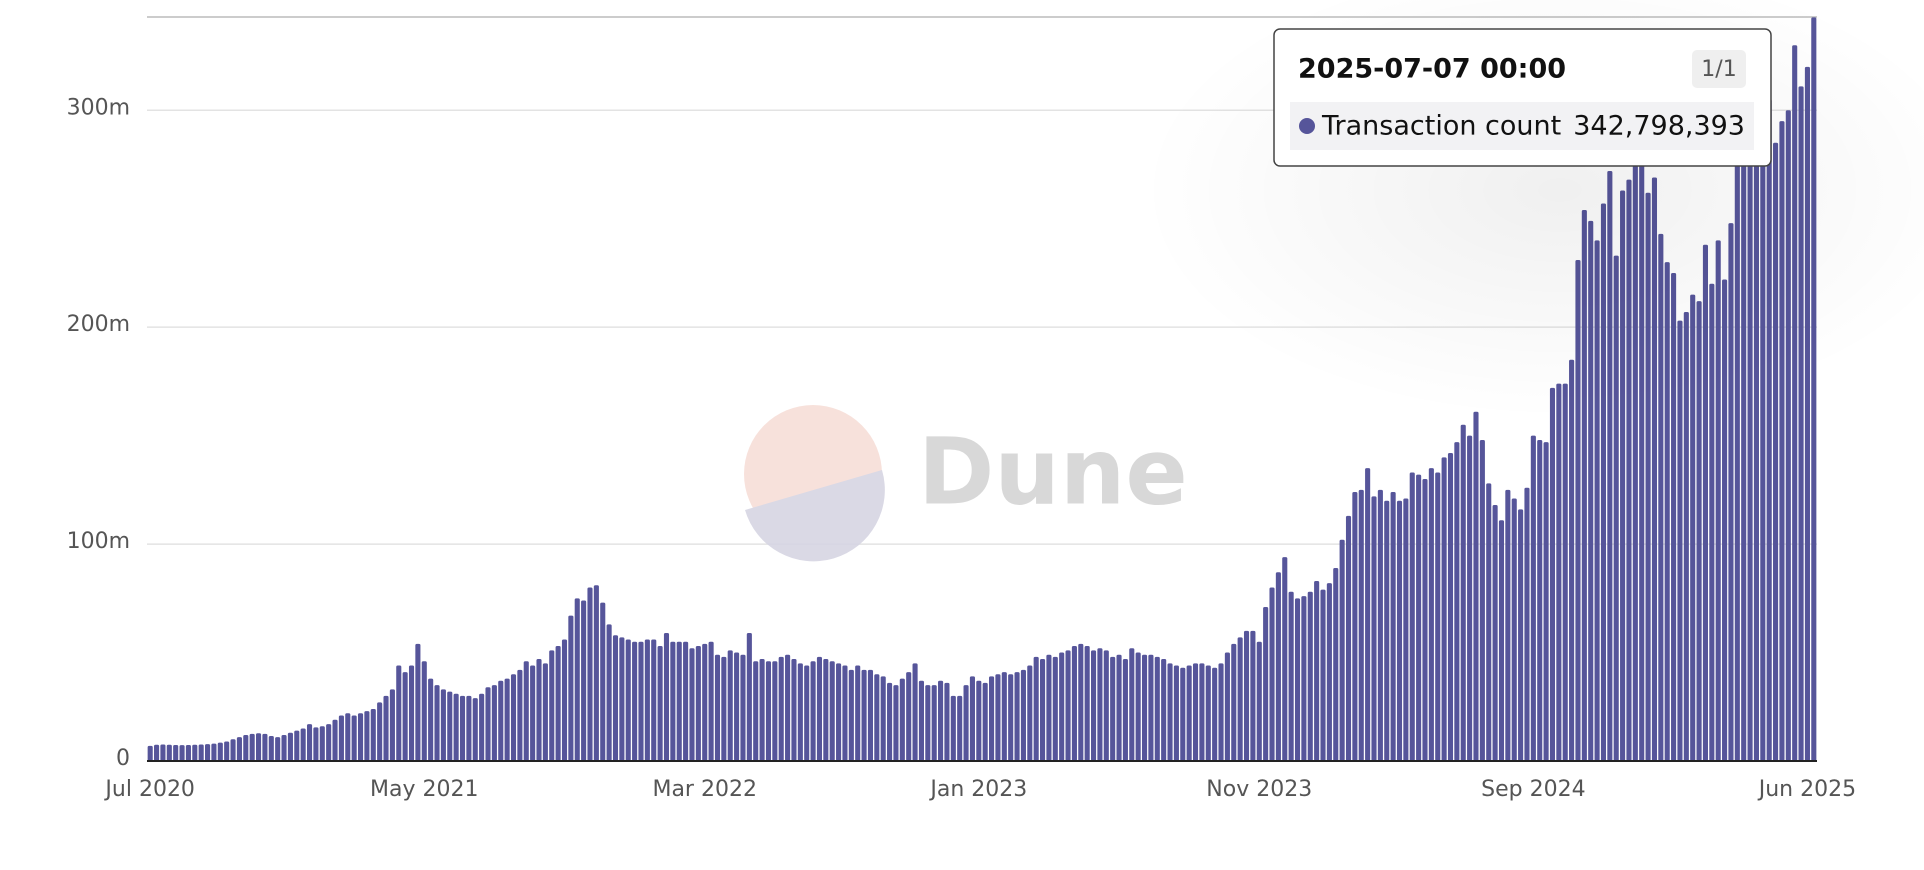 The height and width of the screenshot is (870, 1924). What do you see at coordinates (123, 758) in the screenshot?
I see `y-tick-label: 0` at bounding box center [123, 758].